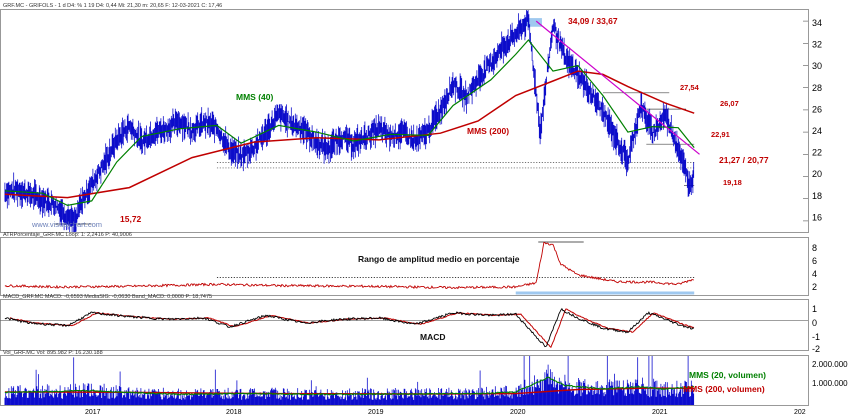  Describe the element at coordinates (593, 21) in the screenshot. I see `annotation-high: 34,09 / 33,67` at that location.